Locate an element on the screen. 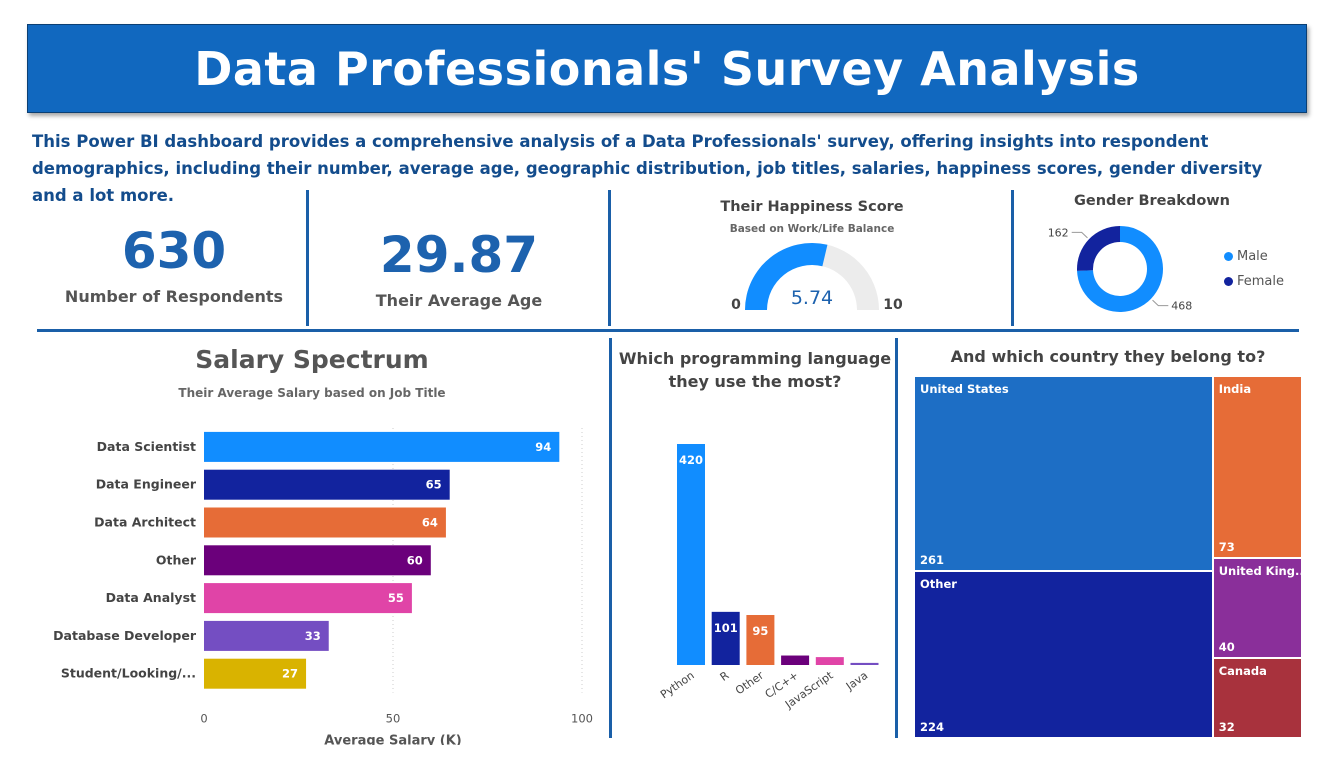 Image resolution: width=1324 pixels, height=768 pixels. salary-value-label: 27 is located at coordinates (290, 674).